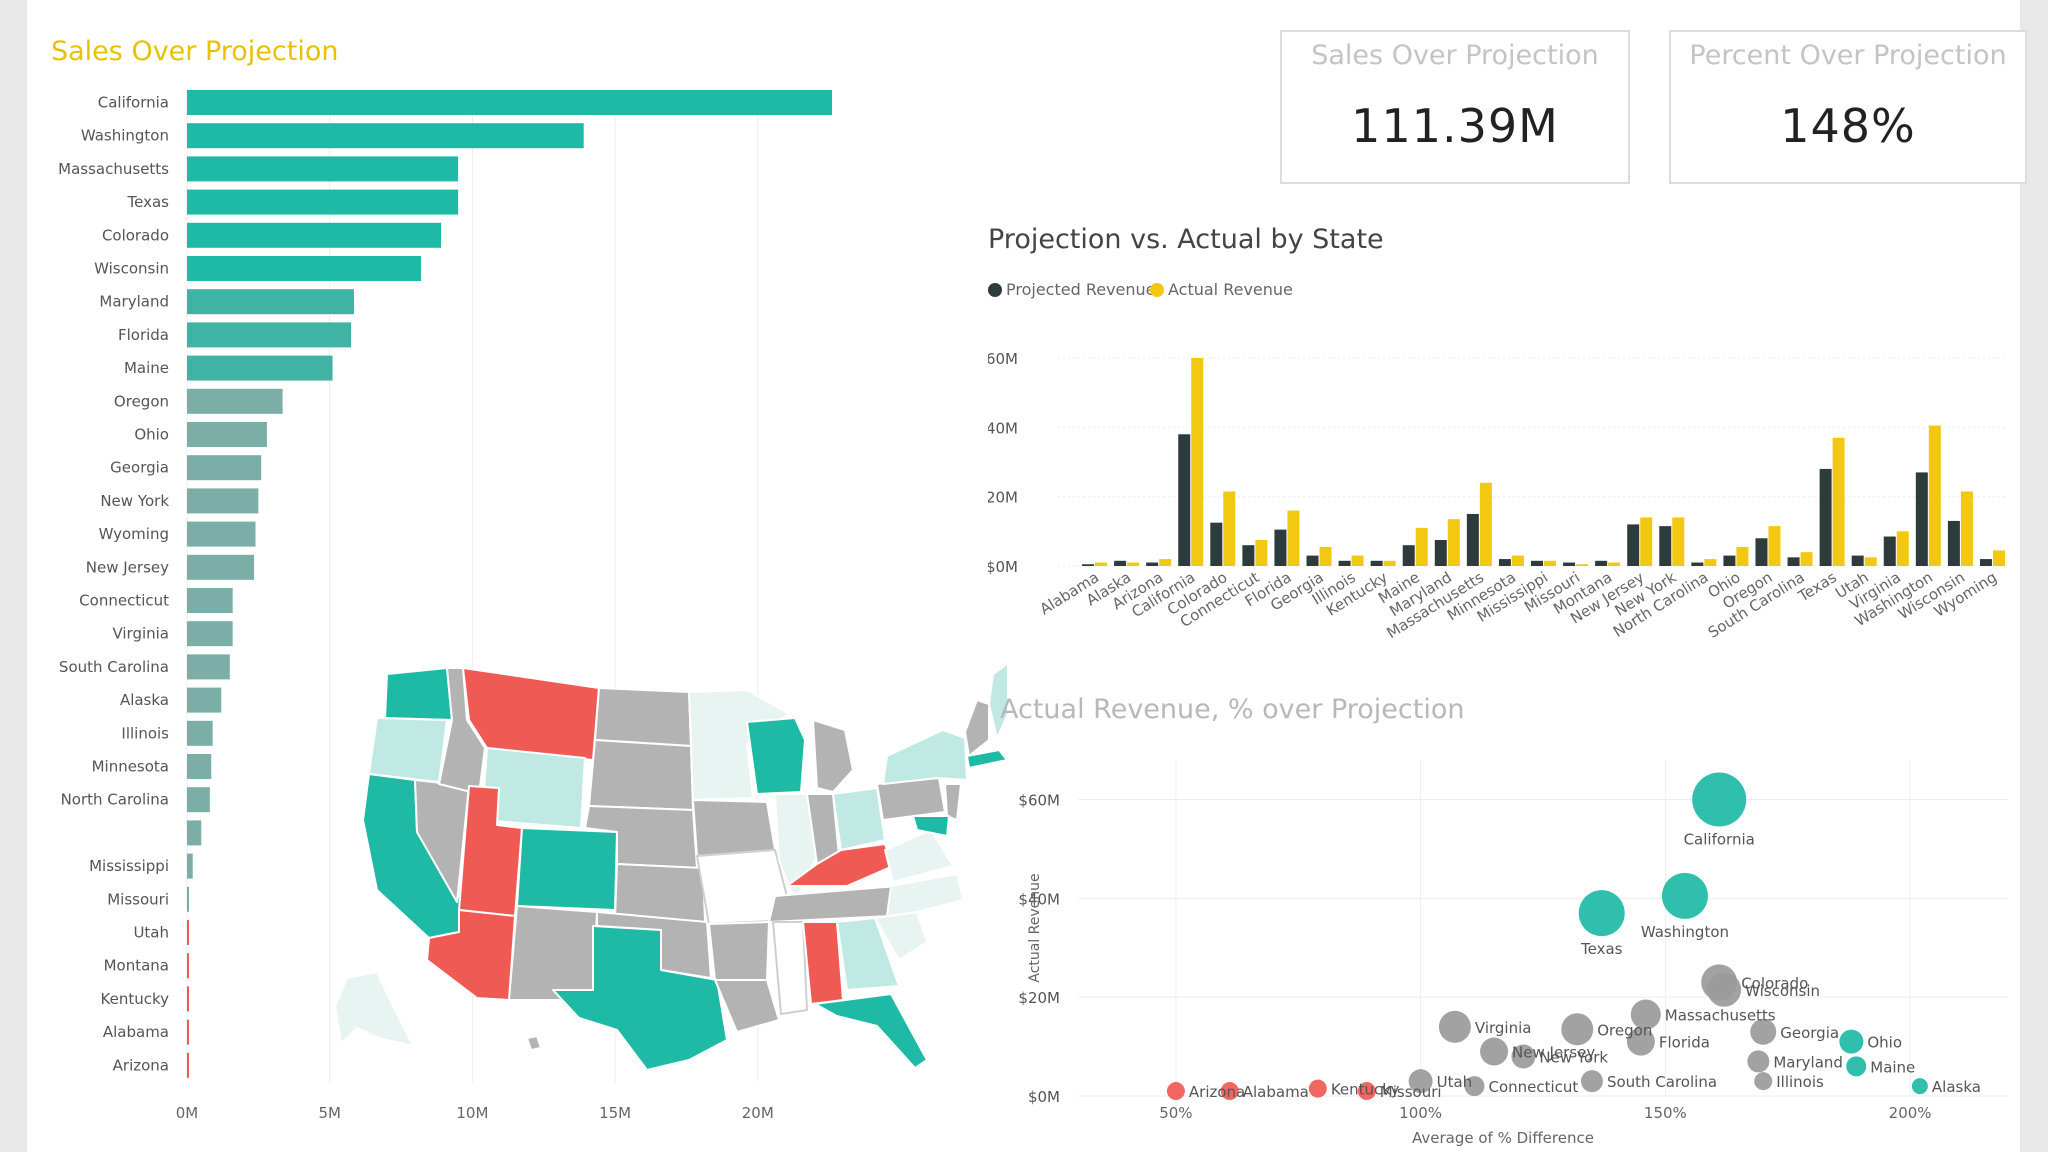  Describe the element at coordinates (1569, 564) in the screenshot. I see `projected-bar-missouri` at that location.